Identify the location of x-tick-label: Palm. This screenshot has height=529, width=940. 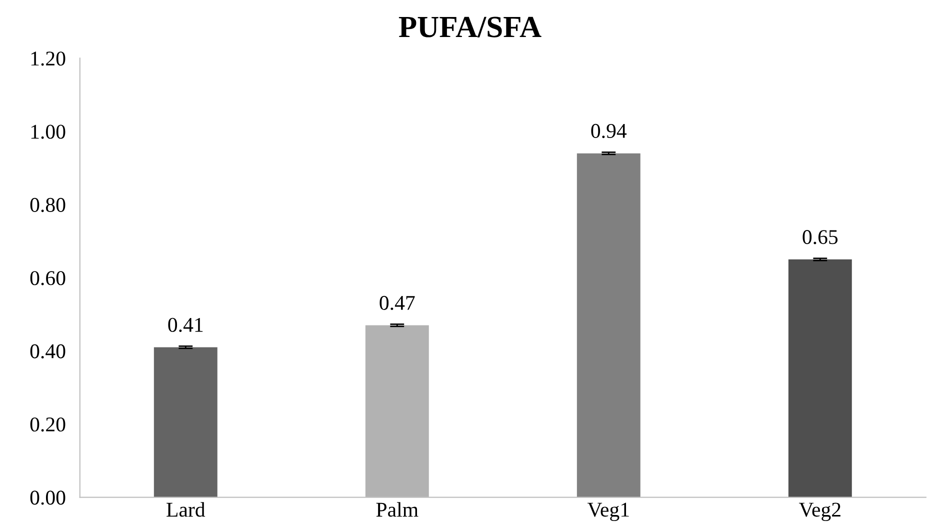
(397, 509).